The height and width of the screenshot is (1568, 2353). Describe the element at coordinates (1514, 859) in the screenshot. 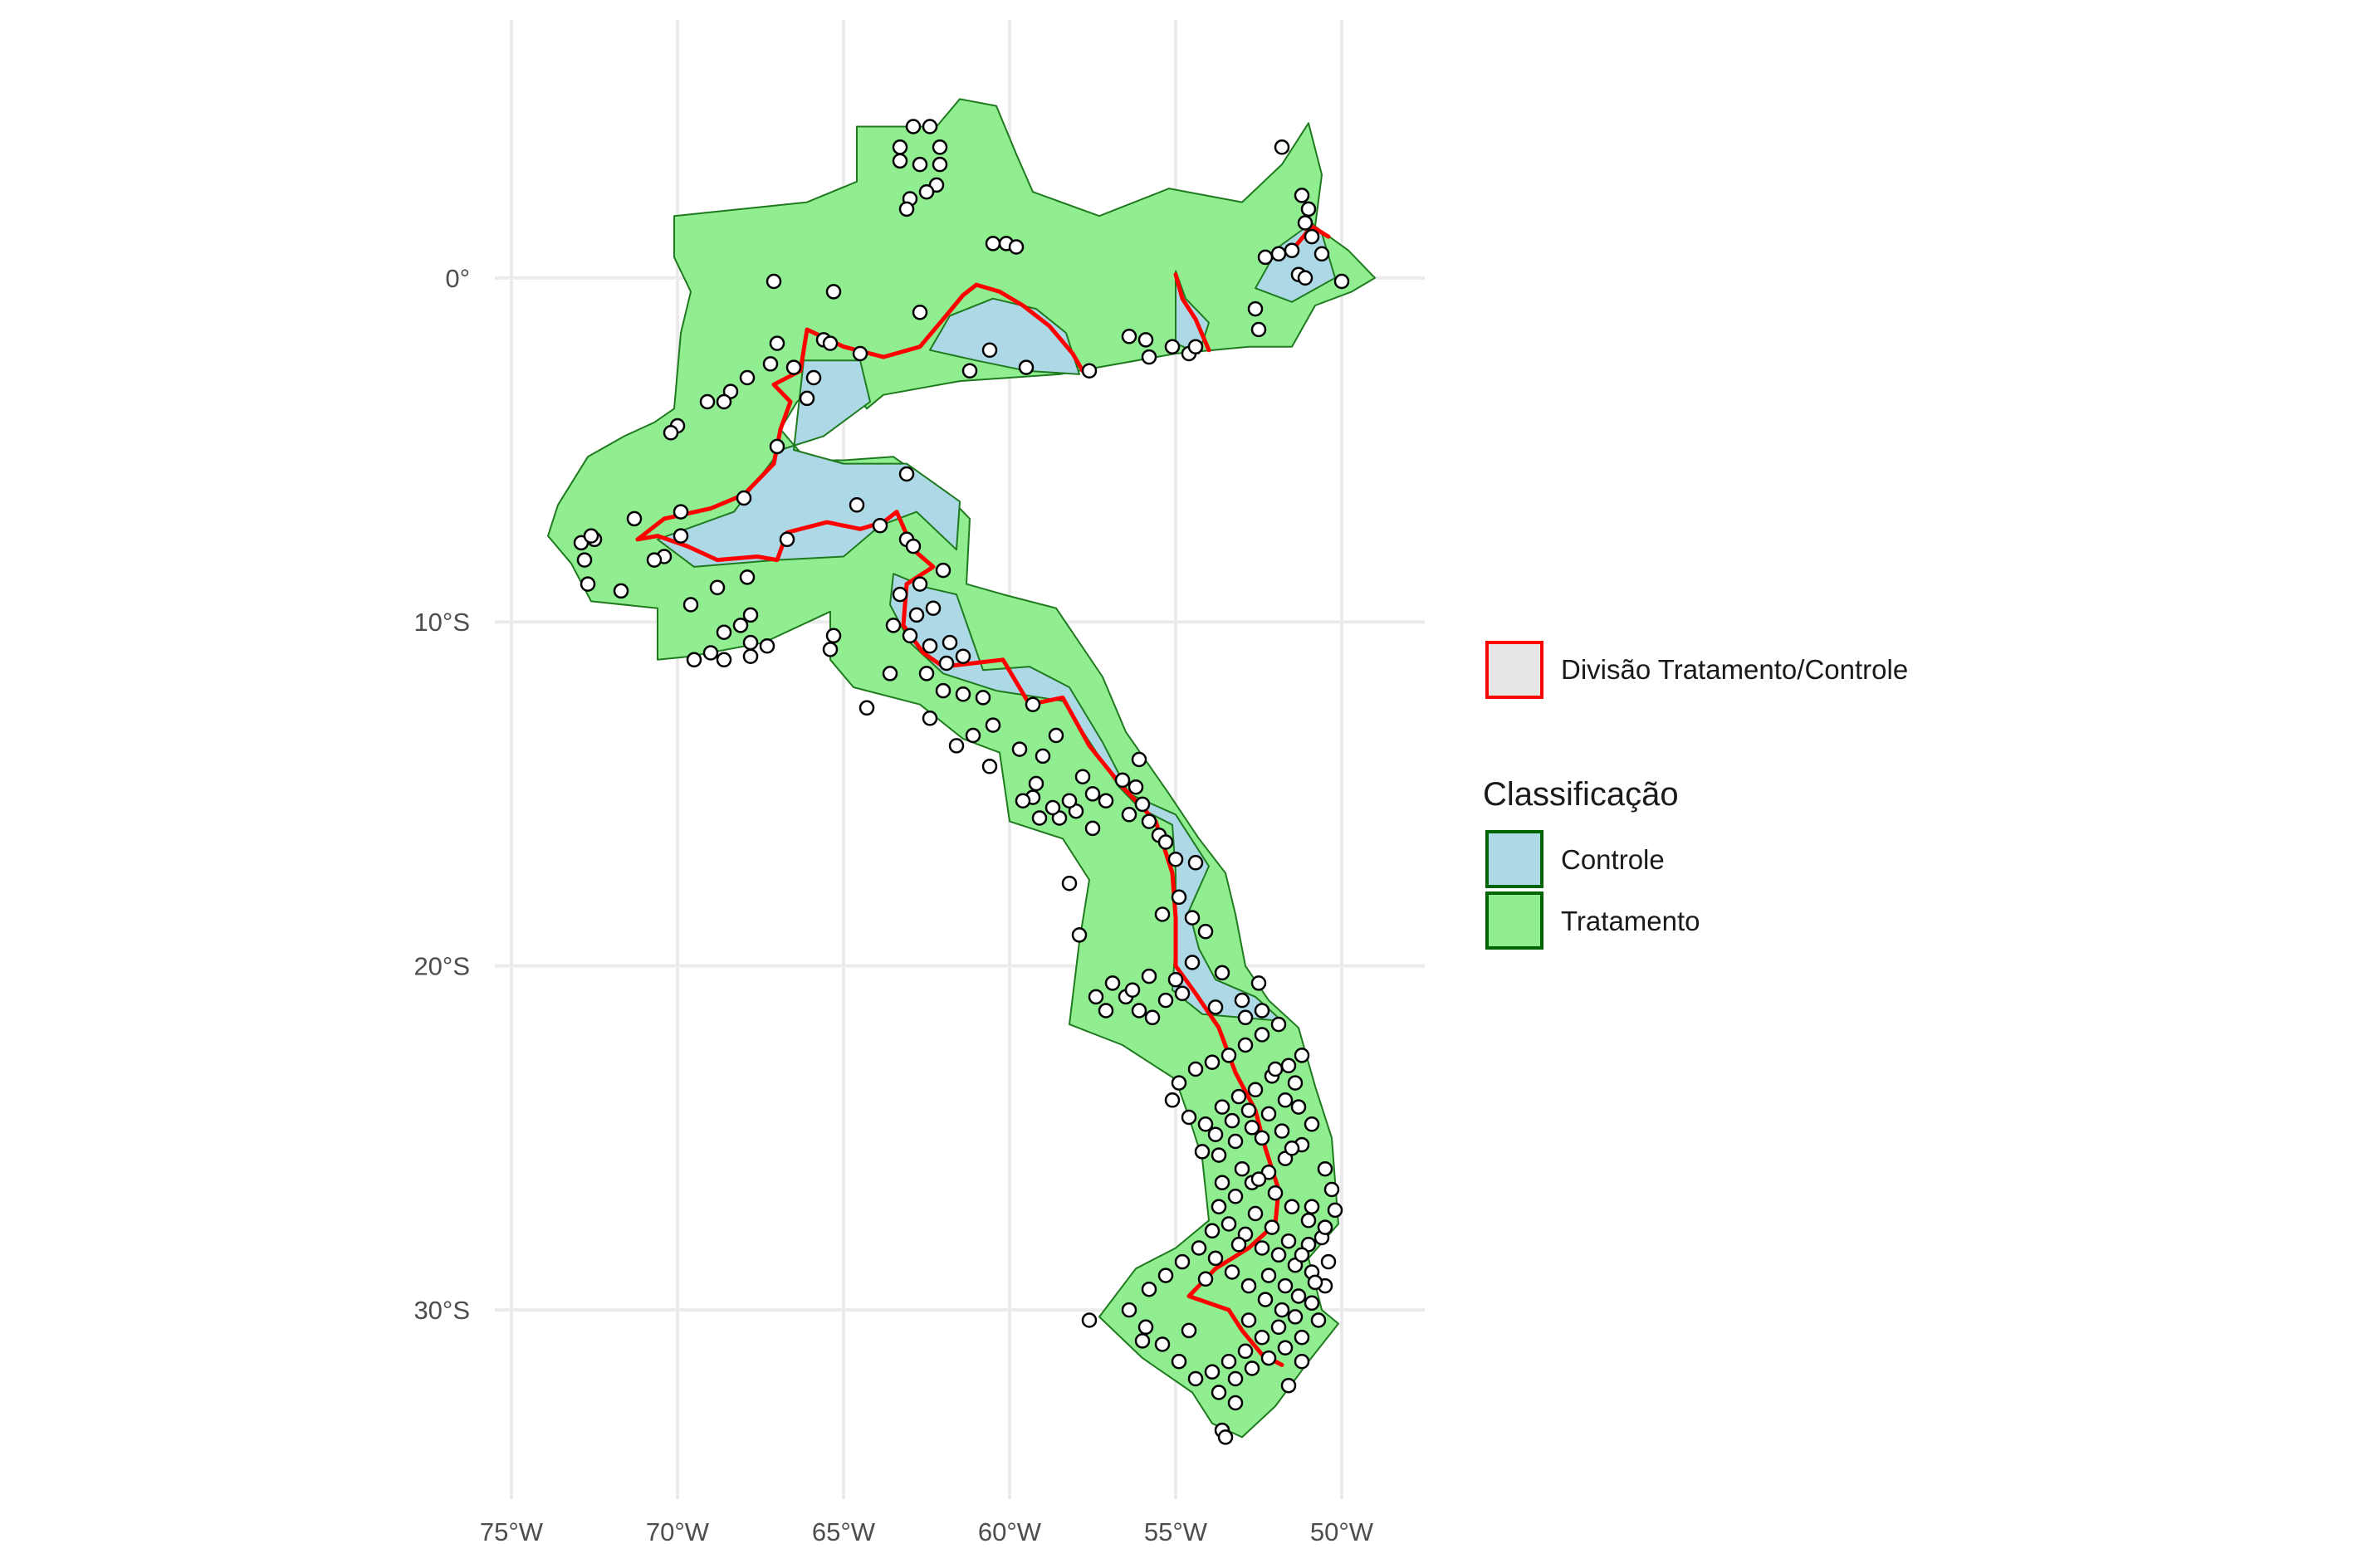

I see `legend-controle-key` at that location.